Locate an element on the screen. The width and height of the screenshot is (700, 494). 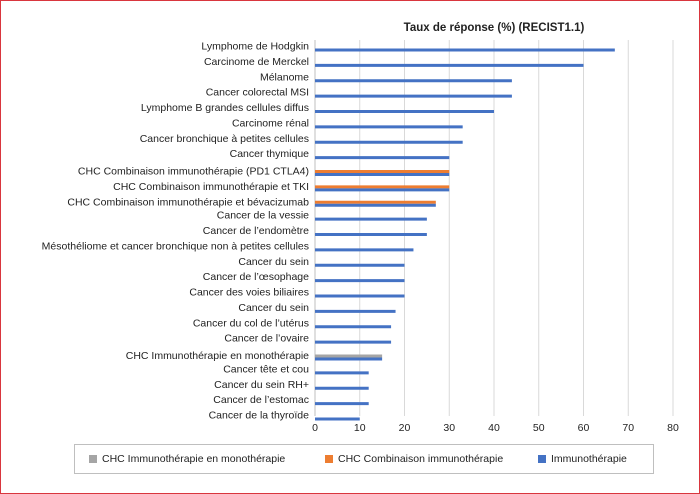
x-tick-label: 40 is located at coordinates (494, 428).